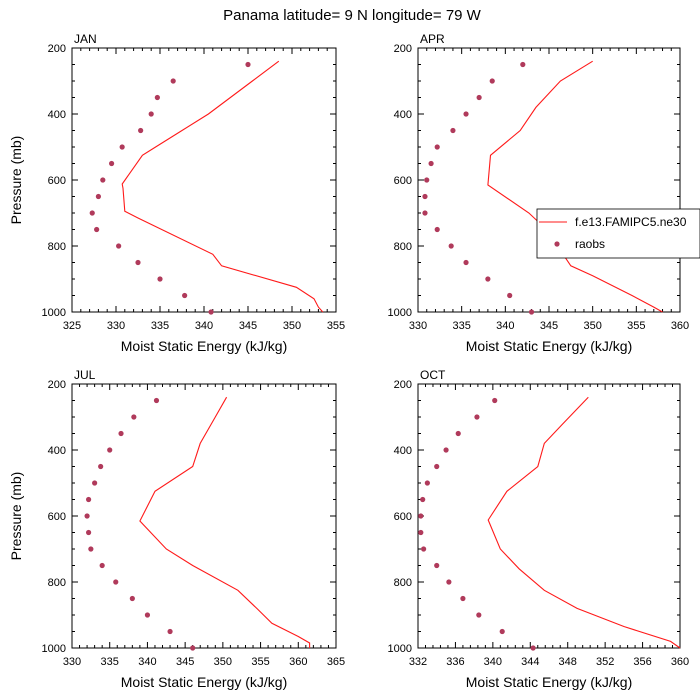 Image resolution: width=700 pixels, height=700 pixels. I want to click on x-tick-label: 344, so click(530, 662).